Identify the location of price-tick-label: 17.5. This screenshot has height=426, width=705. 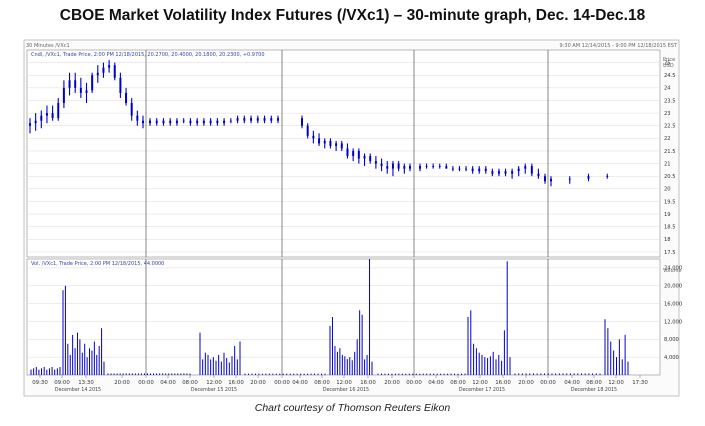
(670, 253).